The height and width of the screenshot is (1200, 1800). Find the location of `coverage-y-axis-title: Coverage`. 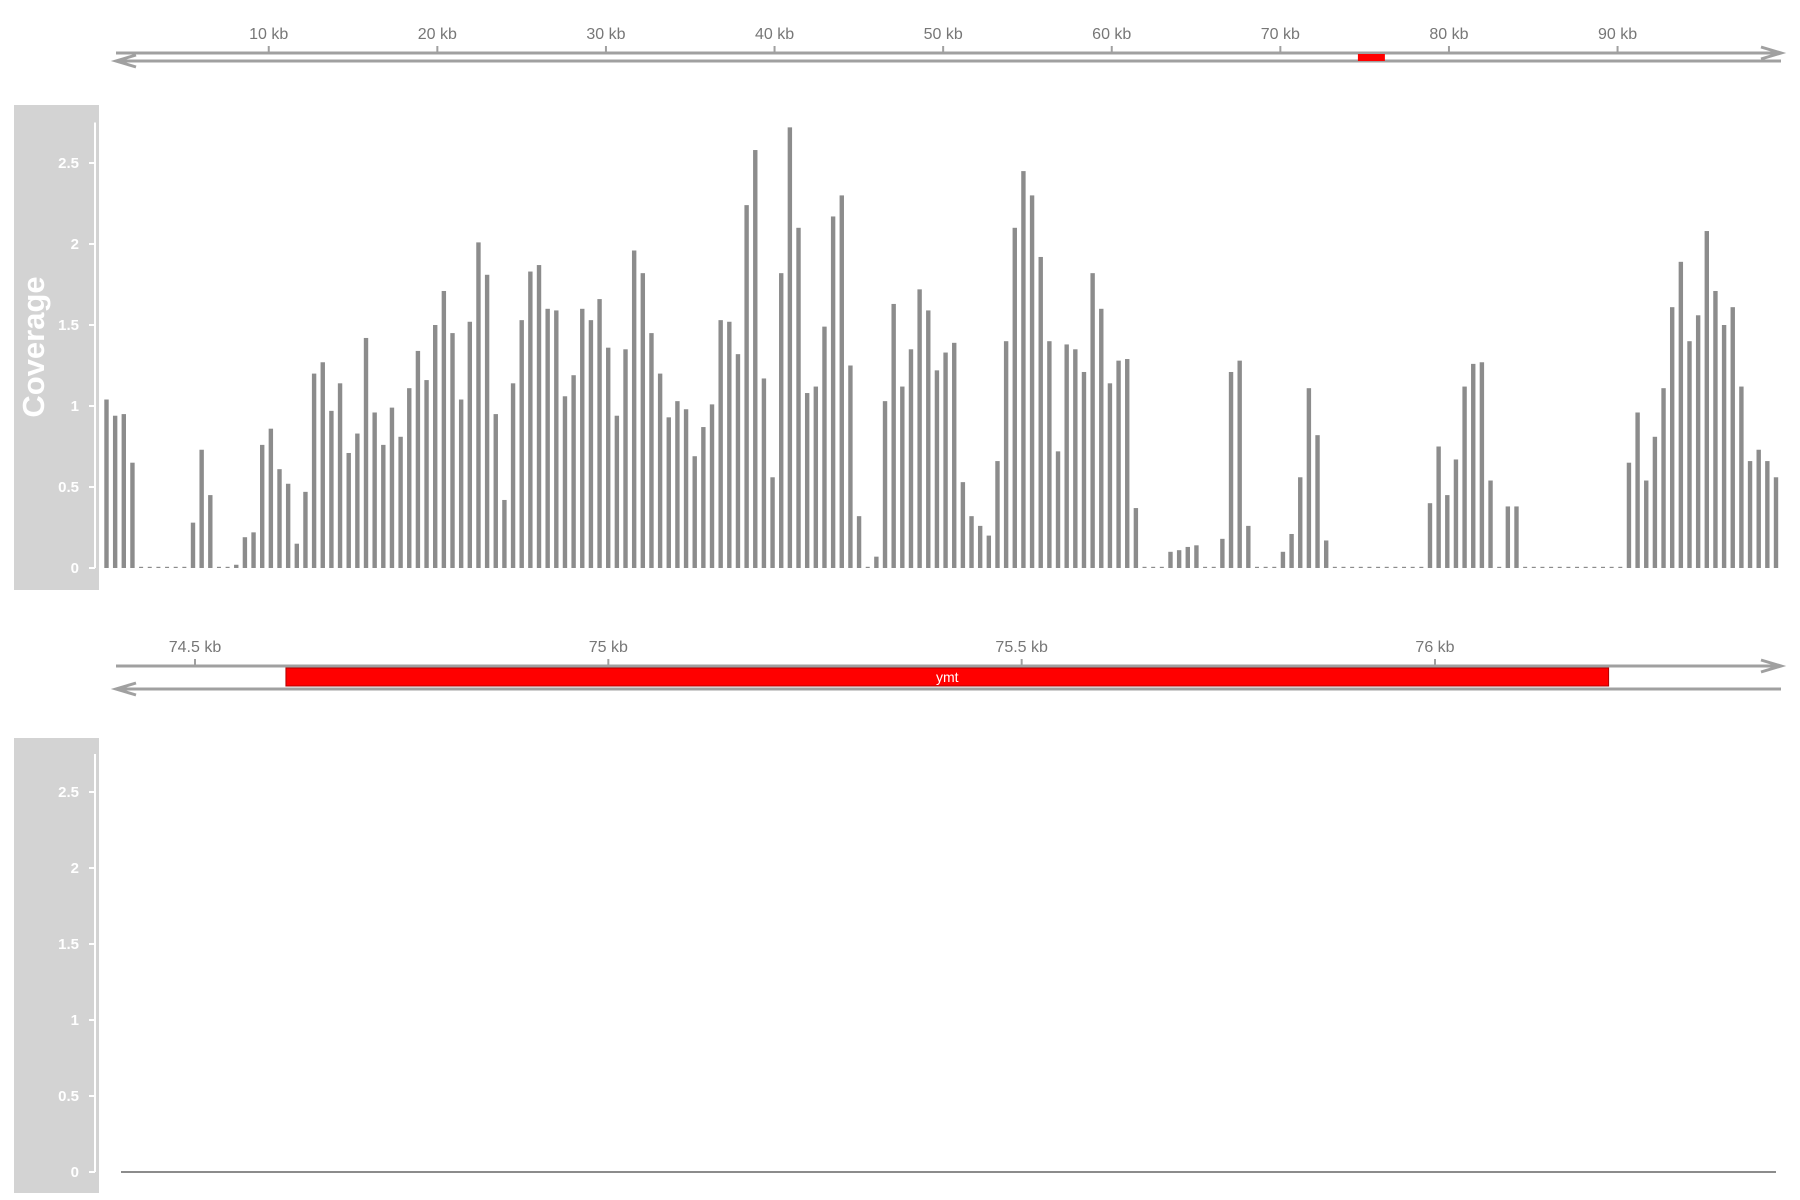

coverage-y-axis-title: Coverage is located at coordinates (33, 346).